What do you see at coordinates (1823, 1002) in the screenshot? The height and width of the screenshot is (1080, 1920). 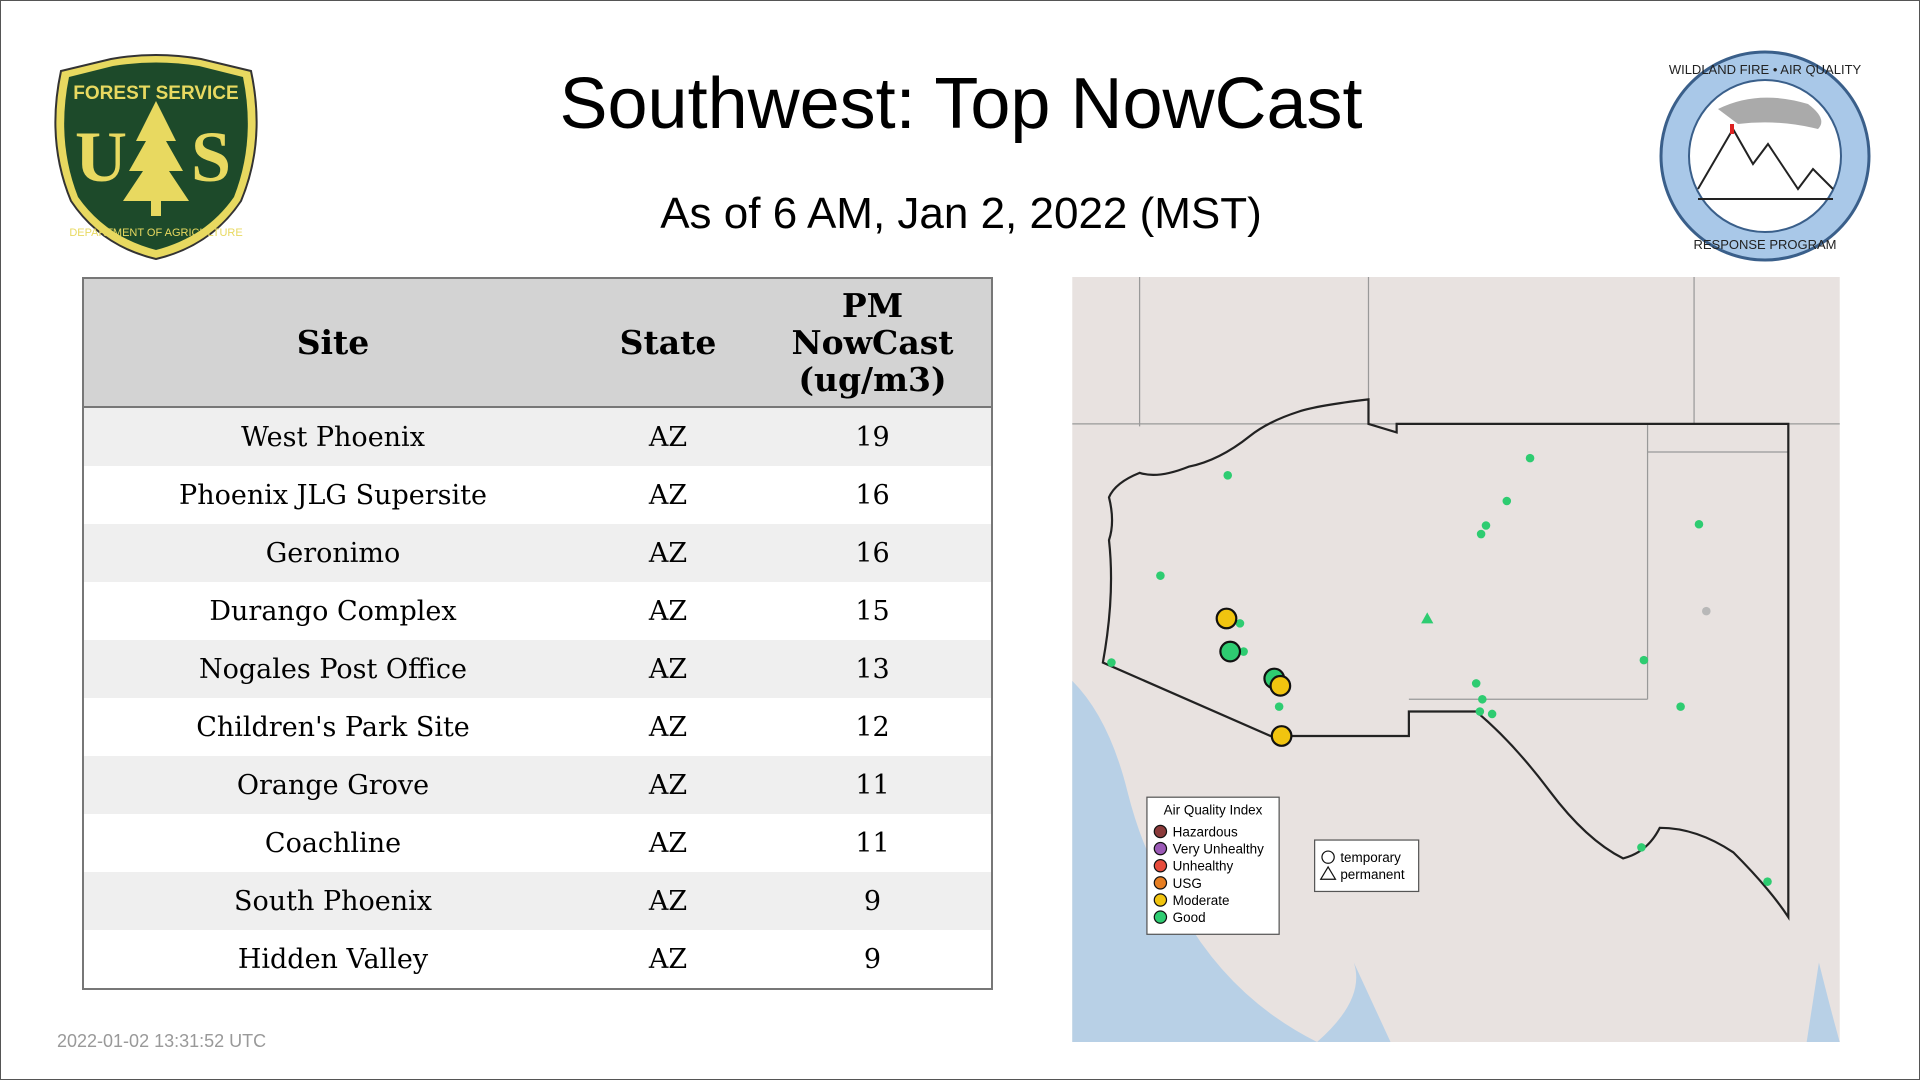 I see `gulf-of-mexico` at bounding box center [1823, 1002].